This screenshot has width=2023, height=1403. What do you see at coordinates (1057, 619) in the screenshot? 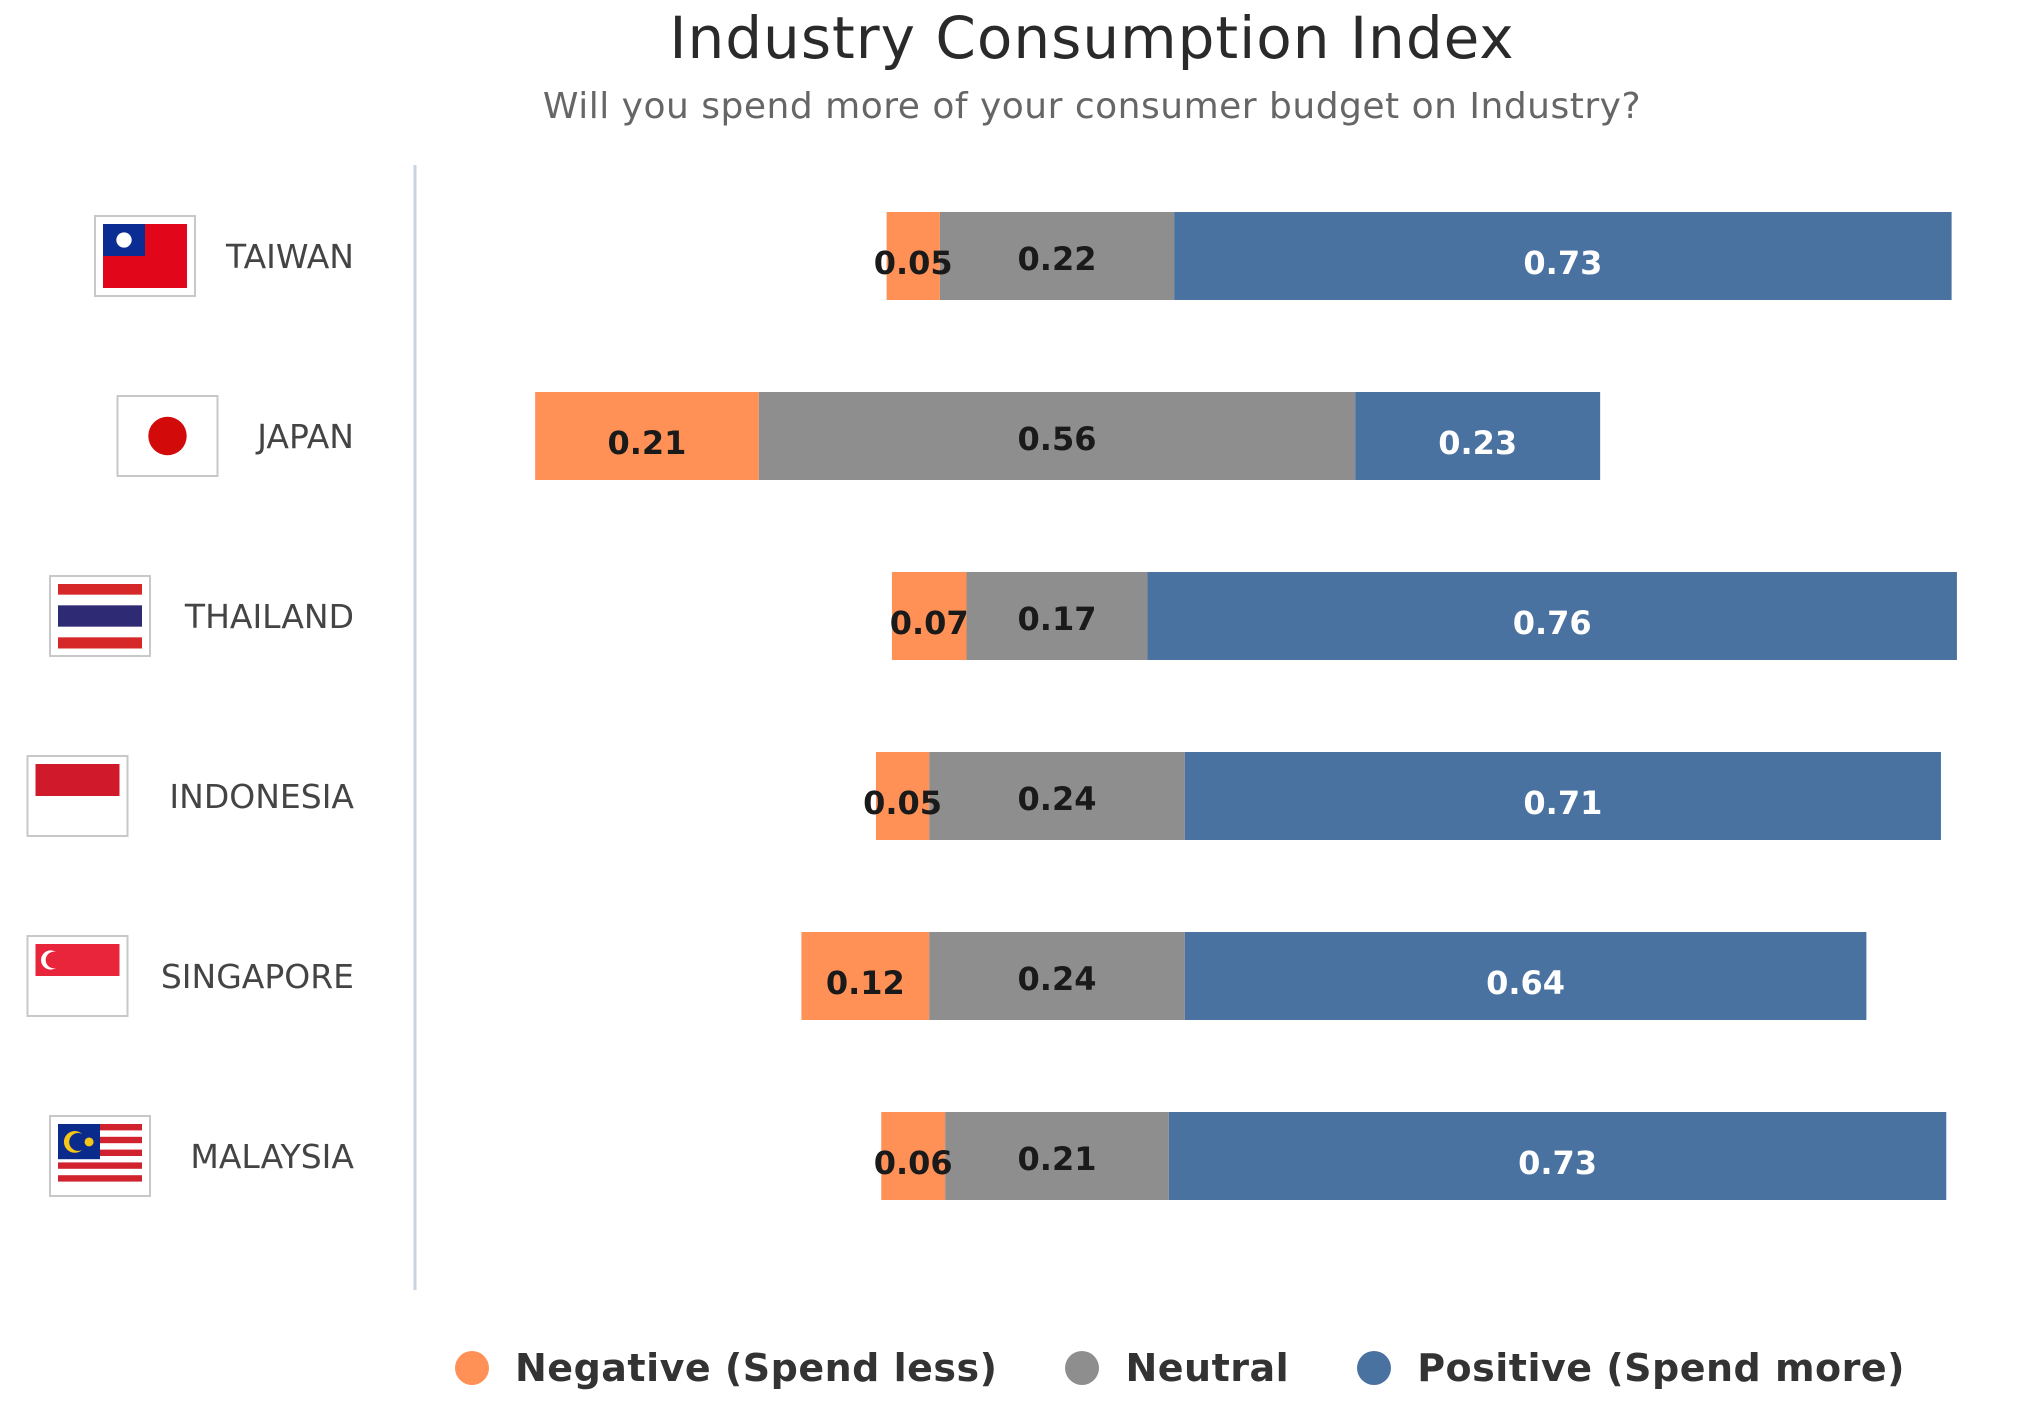
I see `data-label-neutral-thailand: 0.17` at bounding box center [1057, 619].